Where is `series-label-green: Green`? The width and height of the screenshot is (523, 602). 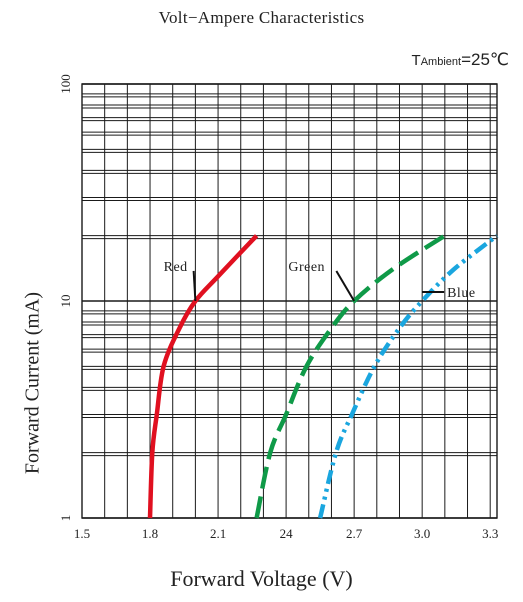
series-label-green: Green is located at coordinates (306, 267).